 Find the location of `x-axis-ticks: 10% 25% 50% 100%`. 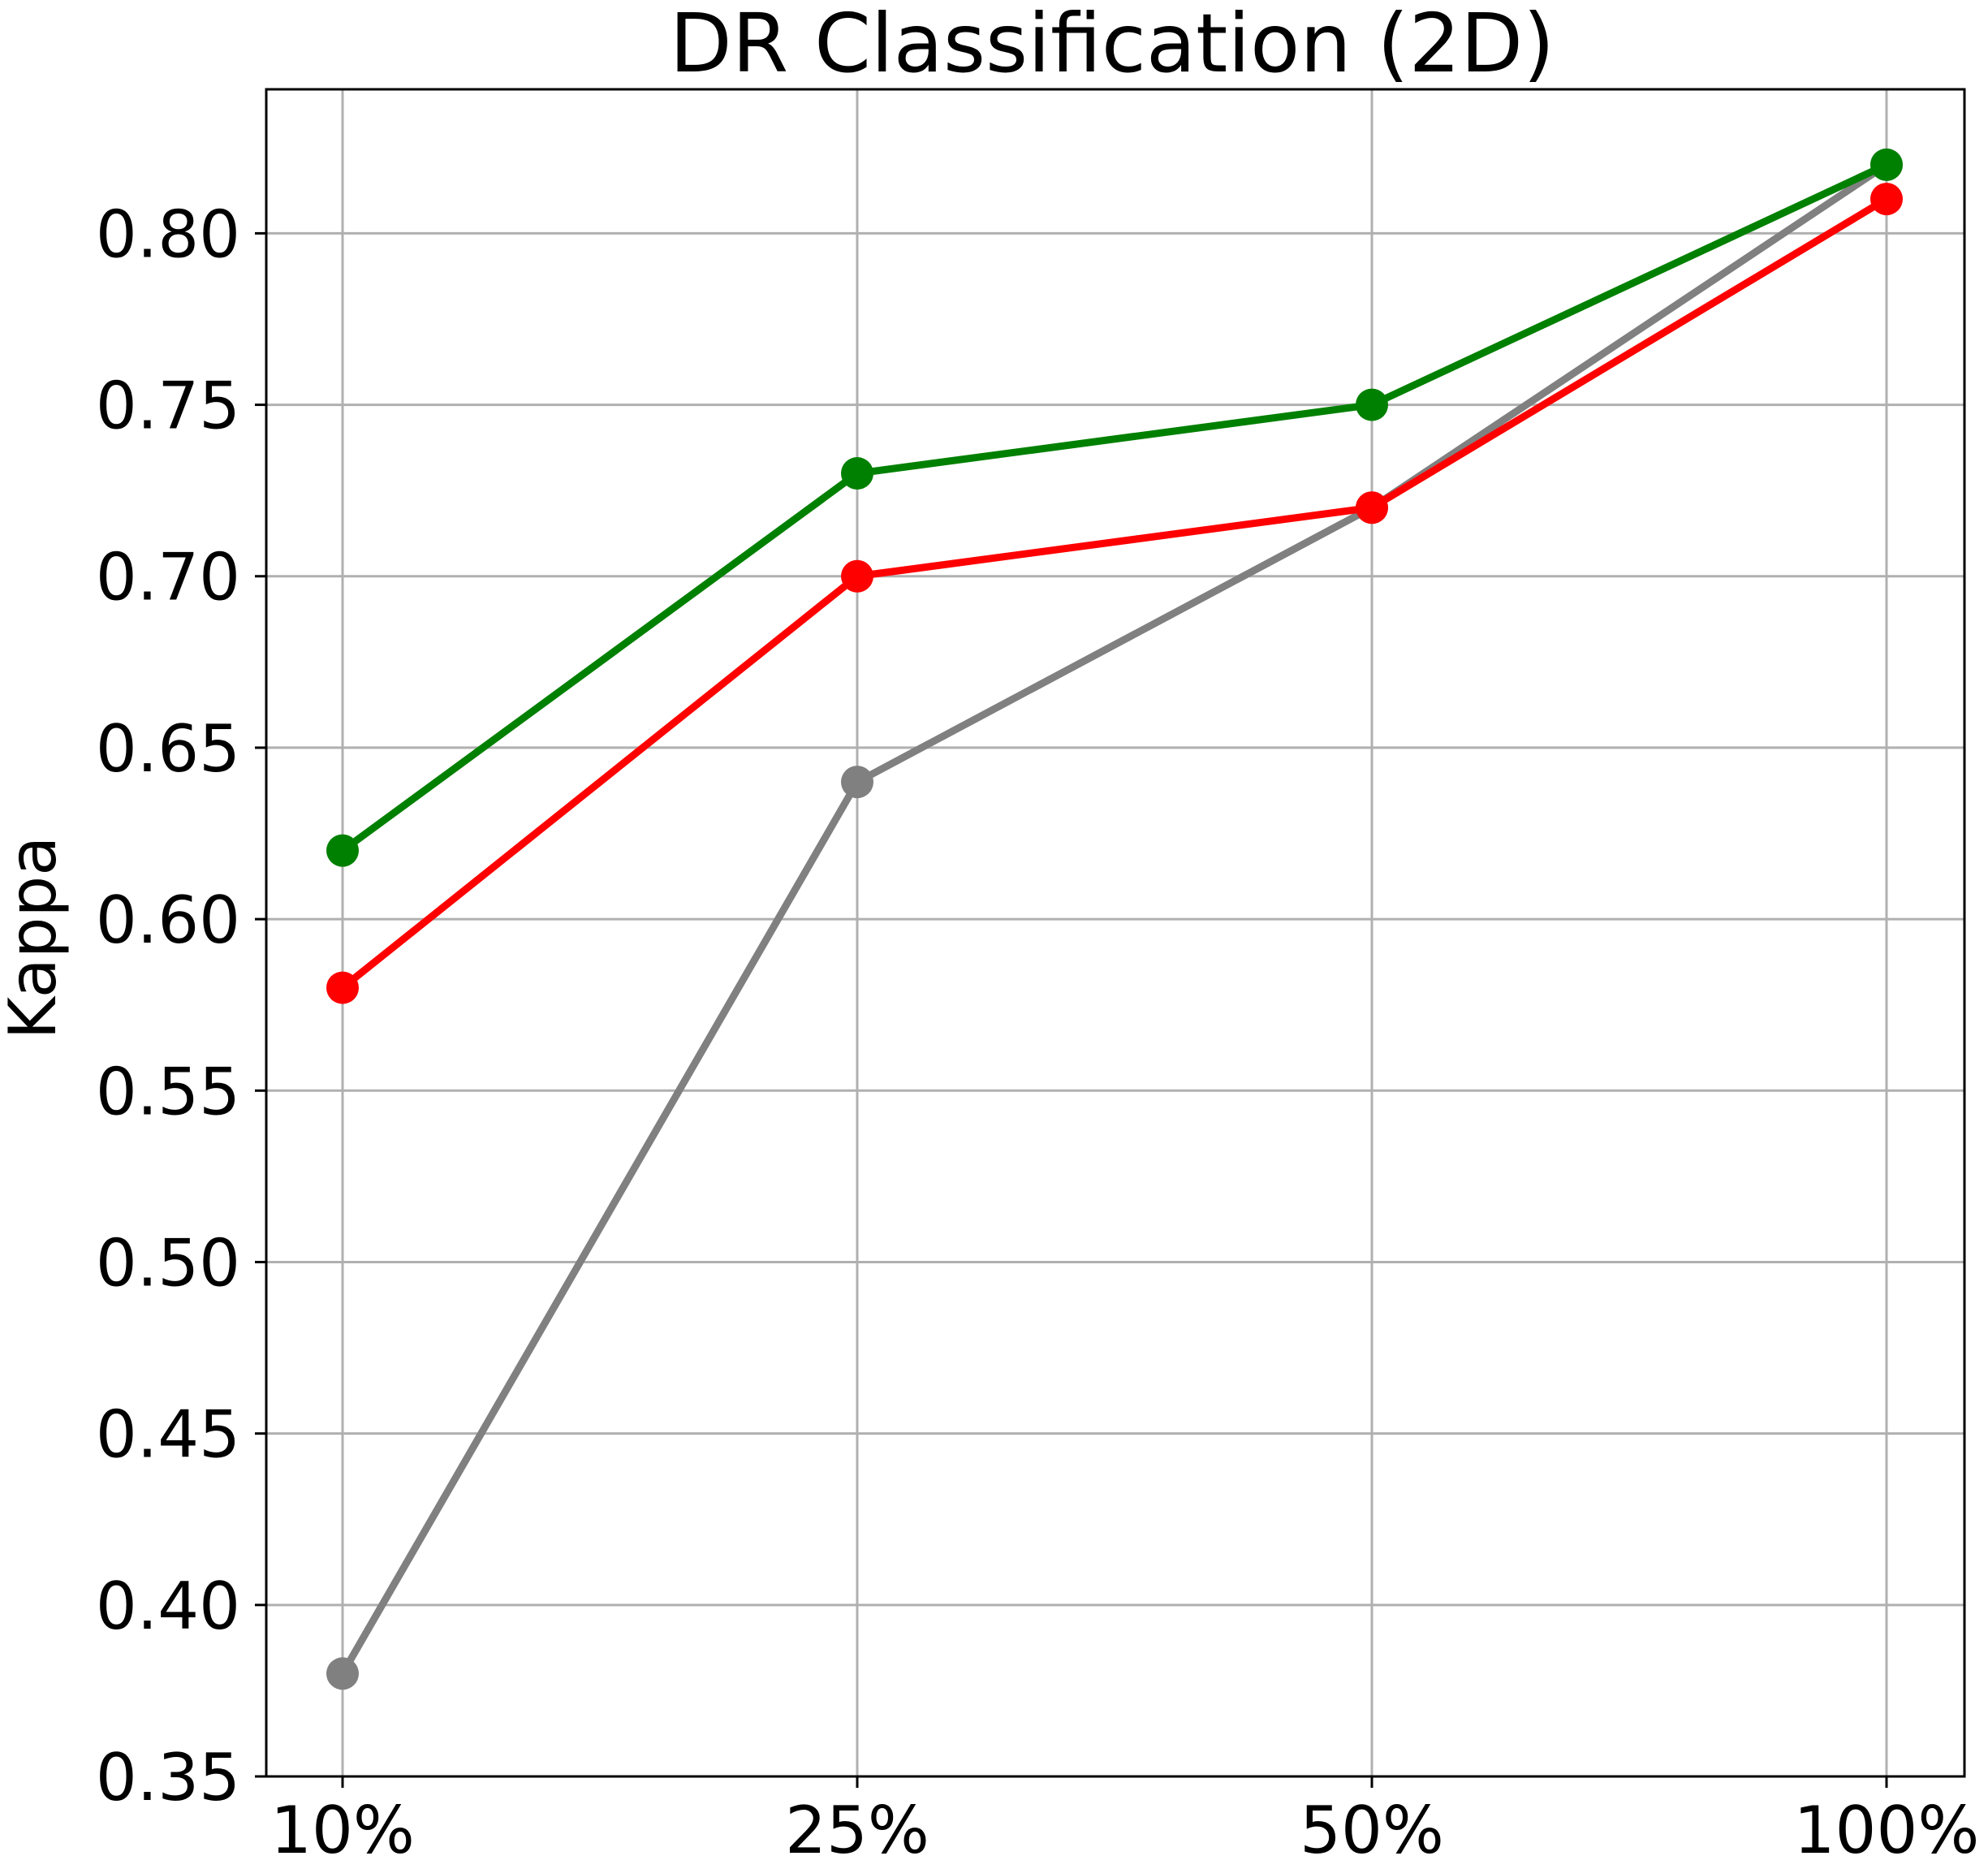

x-axis-ticks: 10% 25% 50% 100% is located at coordinates (1124, 1816).